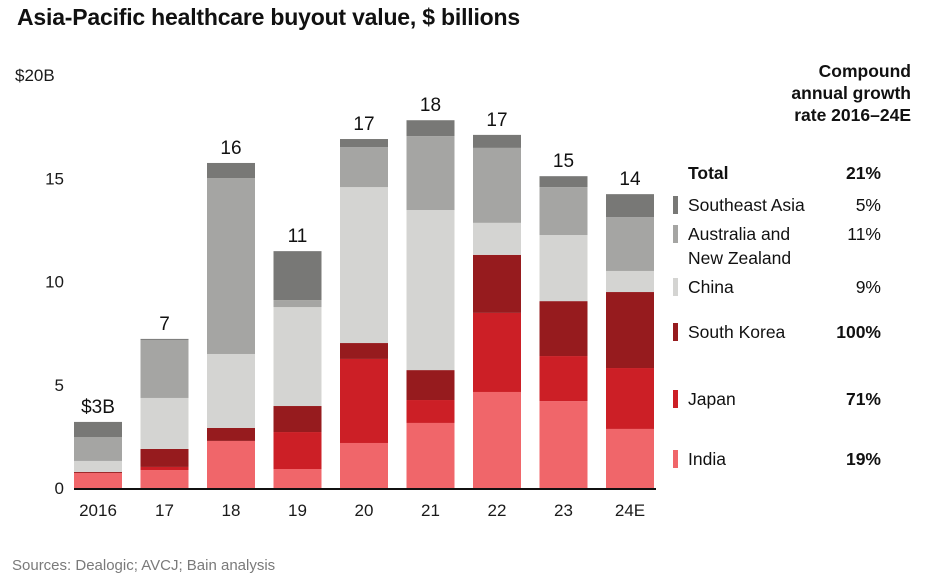 The height and width of the screenshot is (585, 942). What do you see at coordinates (363, 124) in the screenshot?
I see `bar-total-label: 17` at bounding box center [363, 124].